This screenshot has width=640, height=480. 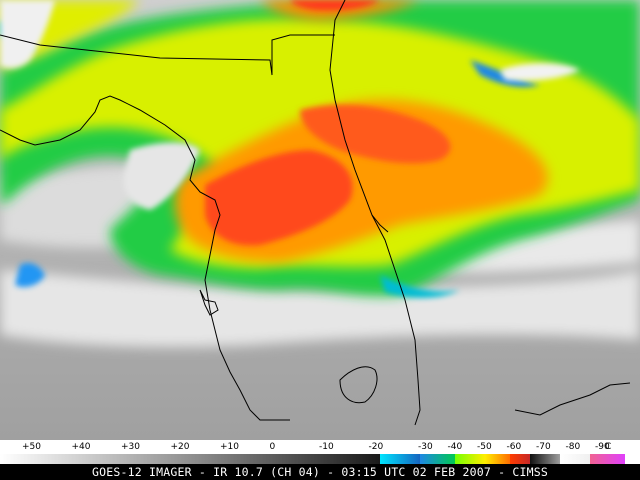 What do you see at coordinates (455, 447) in the screenshot?
I see `scale-tick-label: -40` at bounding box center [455, 447].